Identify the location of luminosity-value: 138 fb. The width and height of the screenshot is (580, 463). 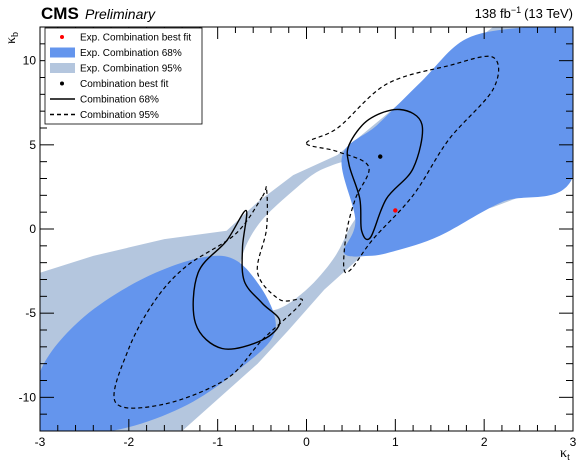
(493, 13).